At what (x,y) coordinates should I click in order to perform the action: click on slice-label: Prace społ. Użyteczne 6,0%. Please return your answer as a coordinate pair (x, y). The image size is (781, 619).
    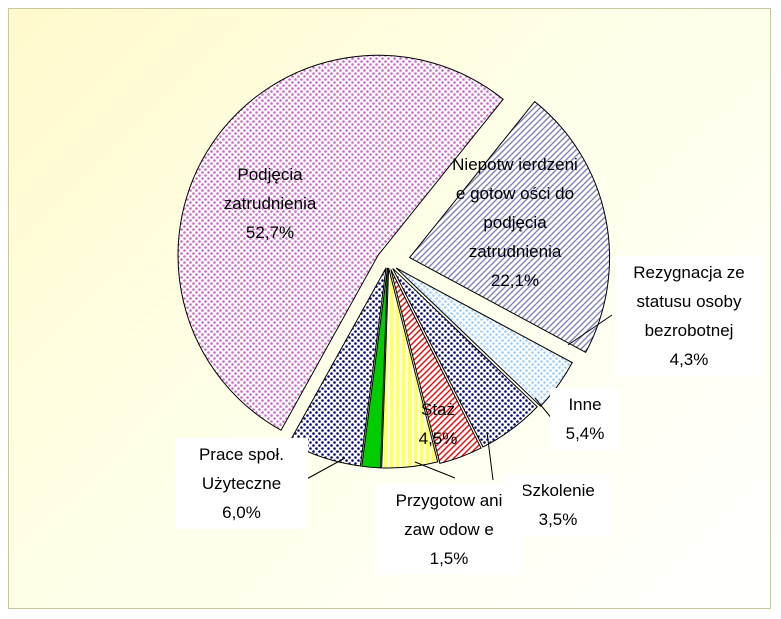
    Looking at the image, I should click on (241, 483).